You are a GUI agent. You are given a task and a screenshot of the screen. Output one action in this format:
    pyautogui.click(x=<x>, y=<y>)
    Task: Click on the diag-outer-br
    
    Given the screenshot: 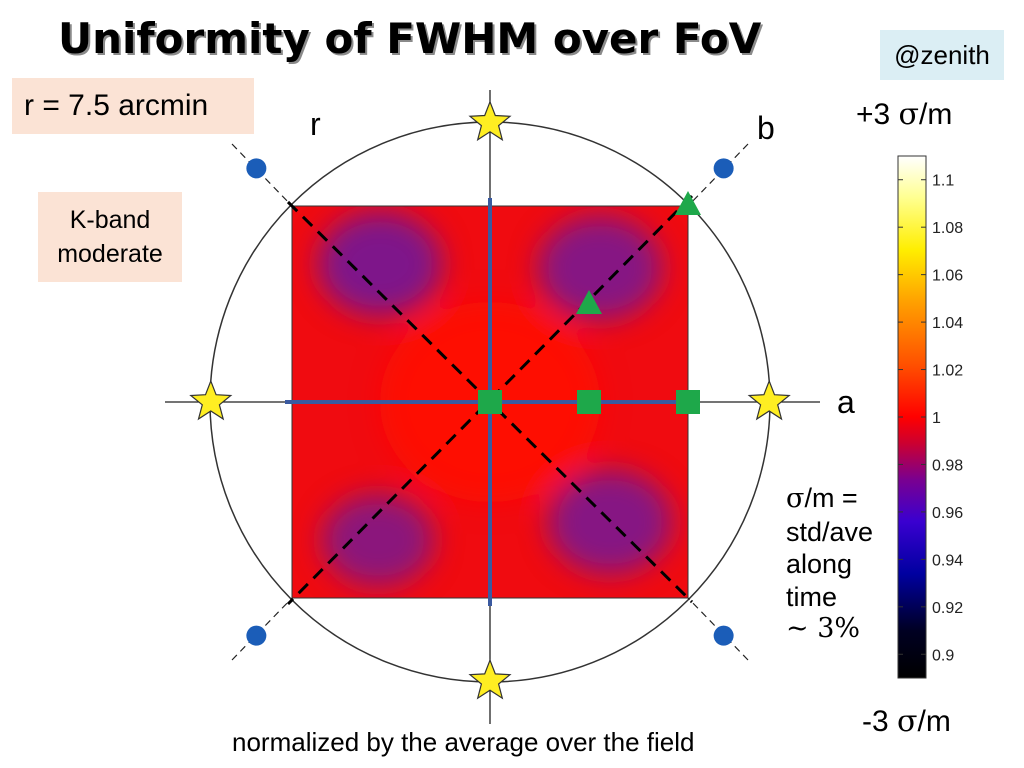 What is the action you would take?
    pyautogui.click(x=718, y=629)
    